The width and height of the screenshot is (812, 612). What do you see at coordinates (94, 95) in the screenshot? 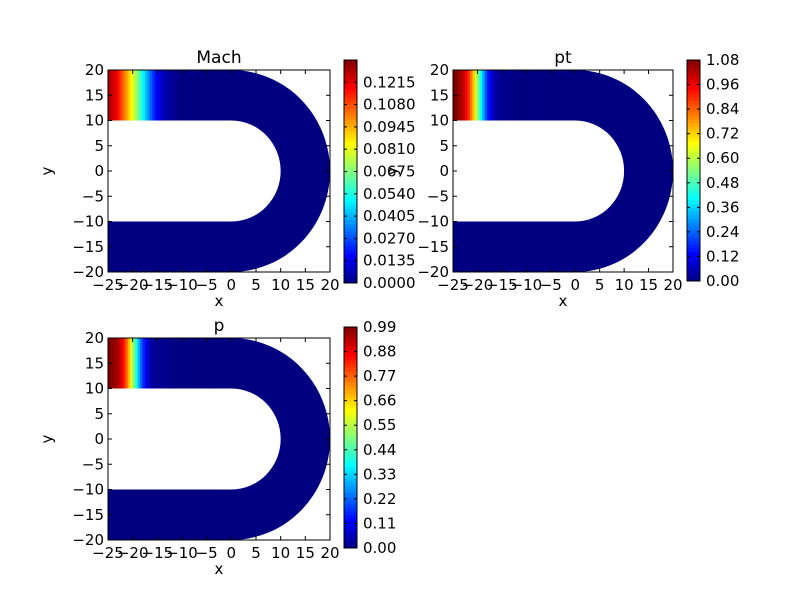
I see `y-tick-label: 15` at bounding box center [94, 95].